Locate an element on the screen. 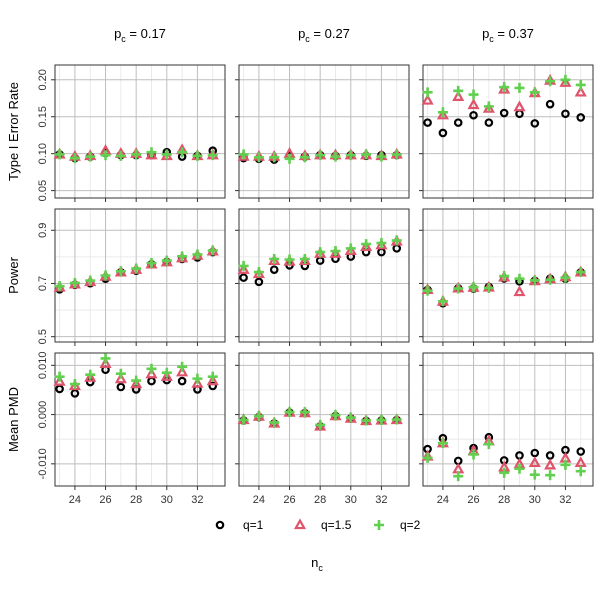  column-label: pc = 0.37 is located at coordinates (508, 35).